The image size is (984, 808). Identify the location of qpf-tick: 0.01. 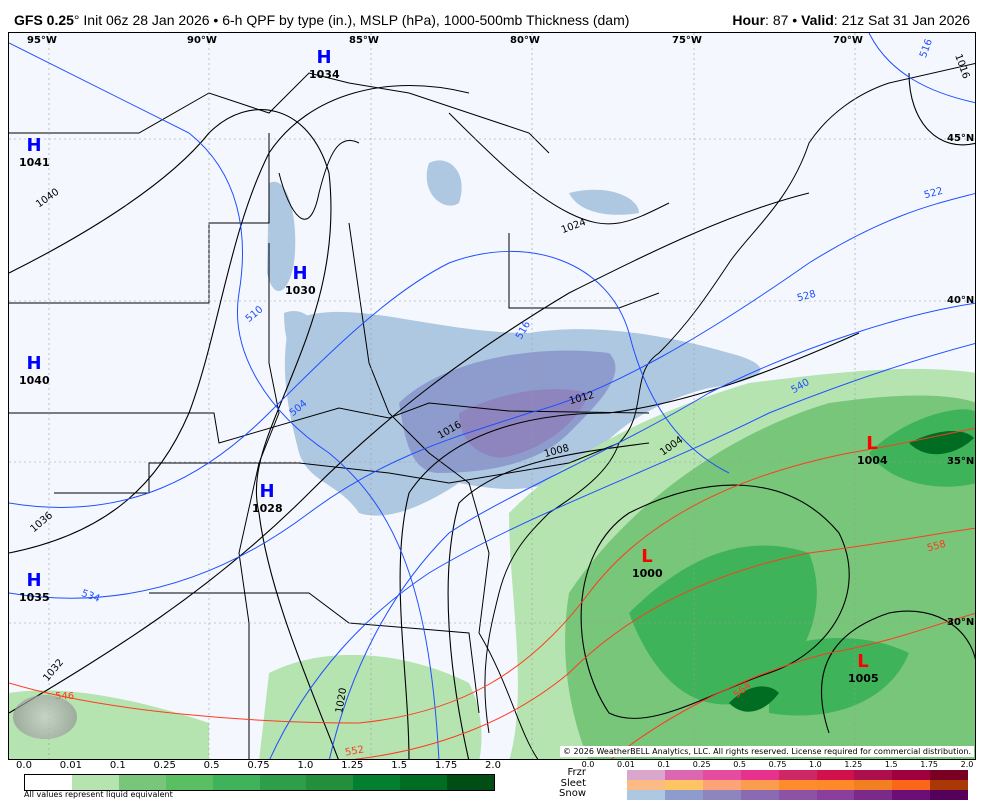
(71, 765).